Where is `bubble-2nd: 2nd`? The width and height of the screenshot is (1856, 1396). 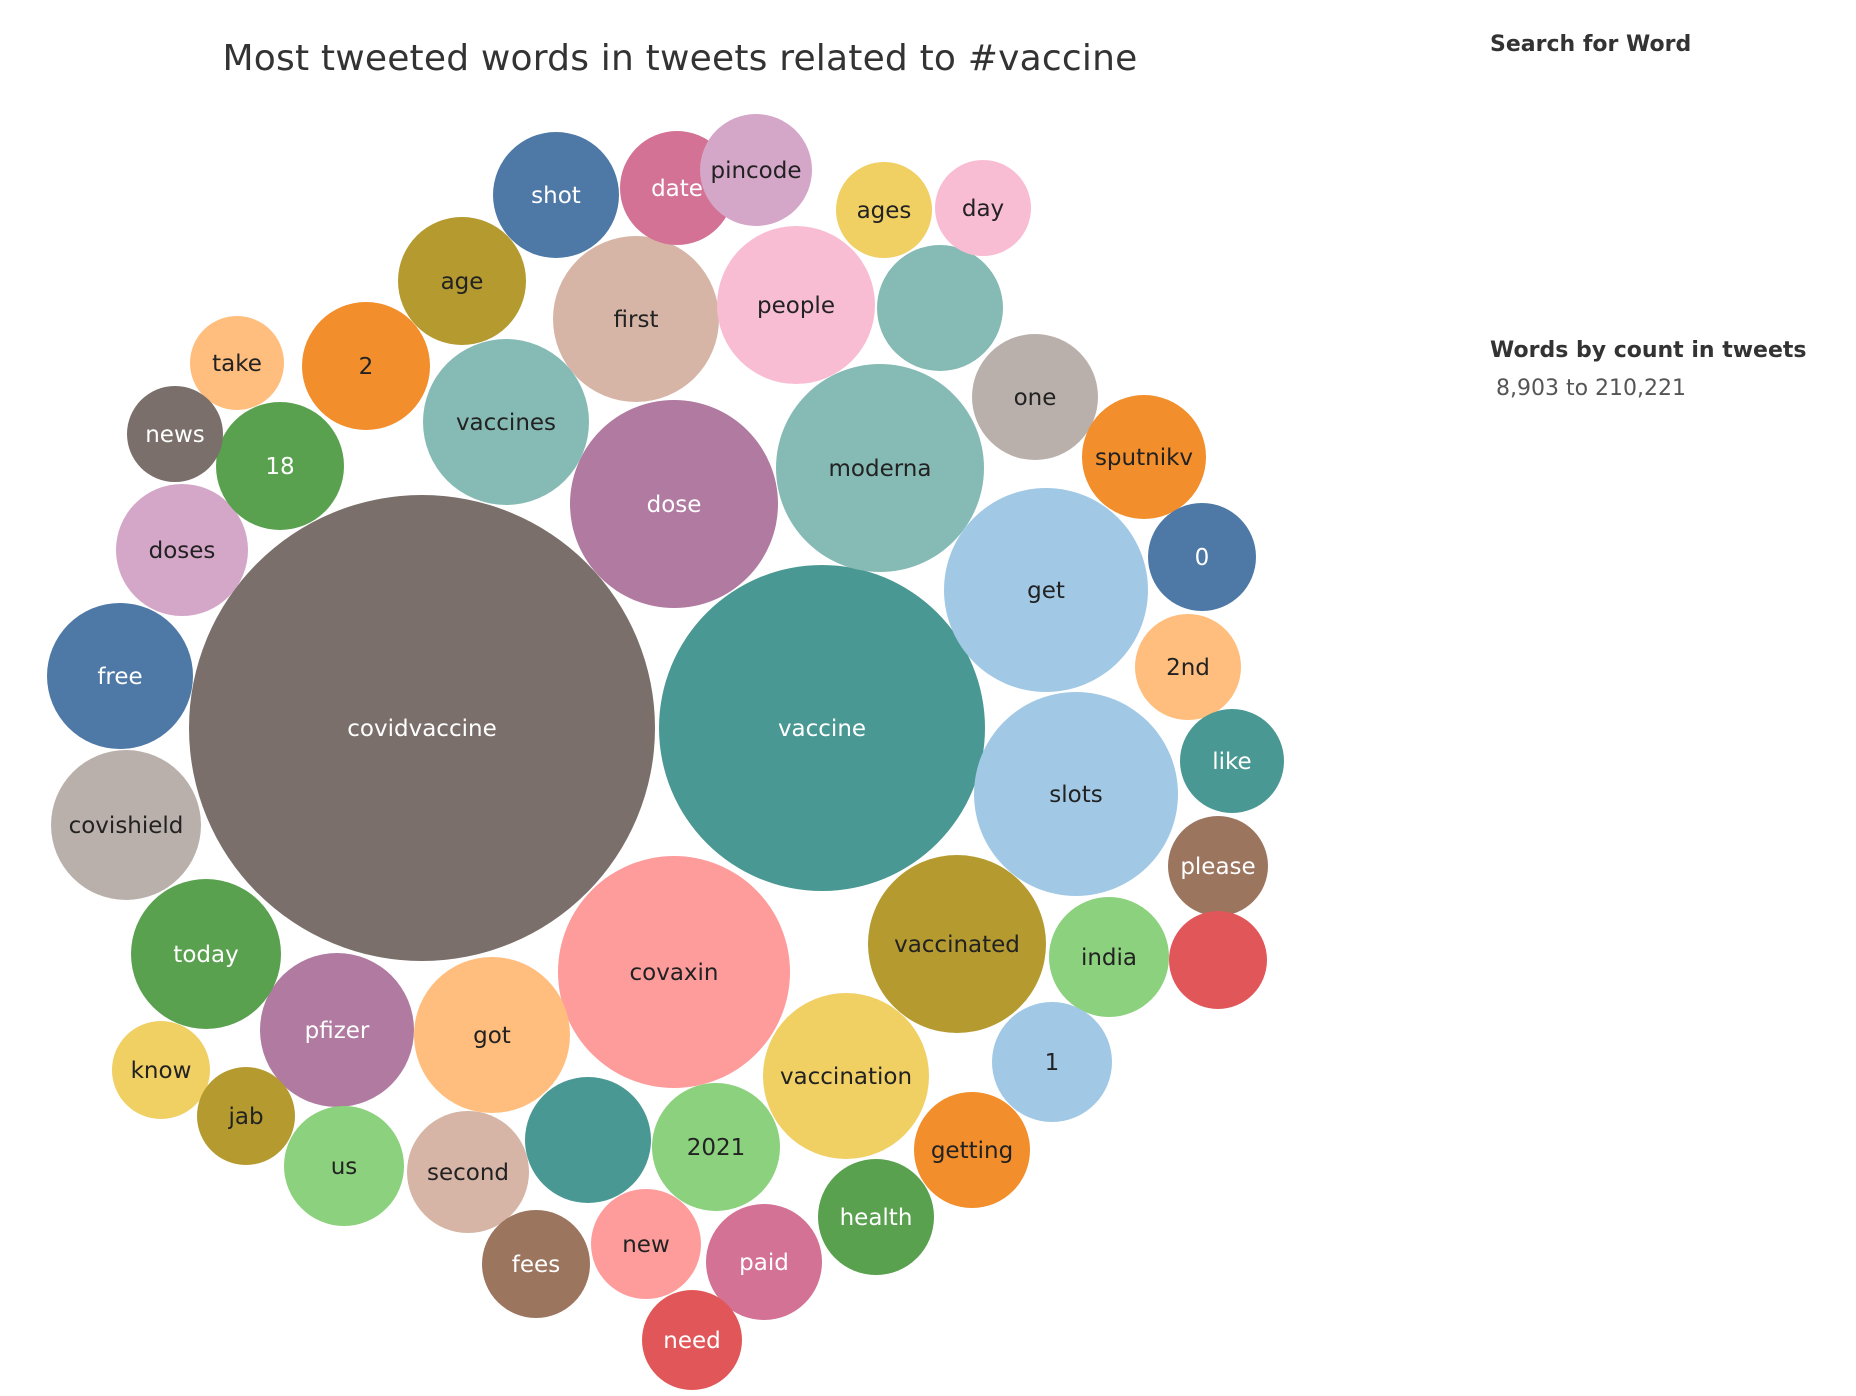
bubble-2nd: 2nd is located at coordinates (1188, 667).